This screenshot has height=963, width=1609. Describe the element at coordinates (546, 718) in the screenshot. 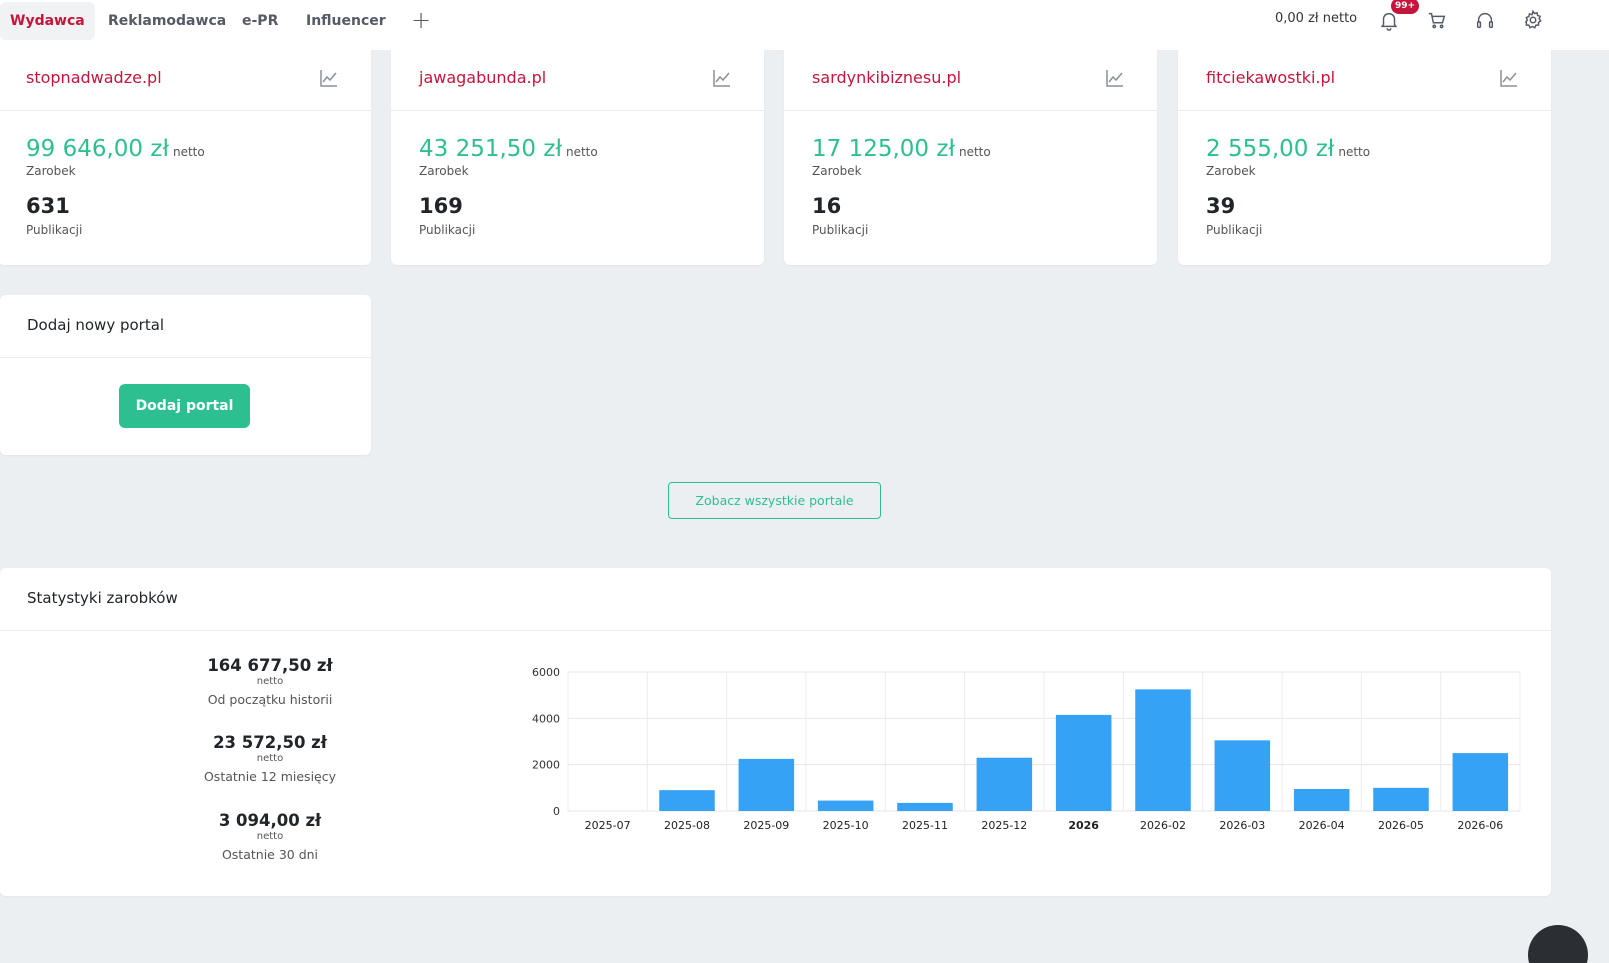

I see `y-tick-label: 4000` at that location.